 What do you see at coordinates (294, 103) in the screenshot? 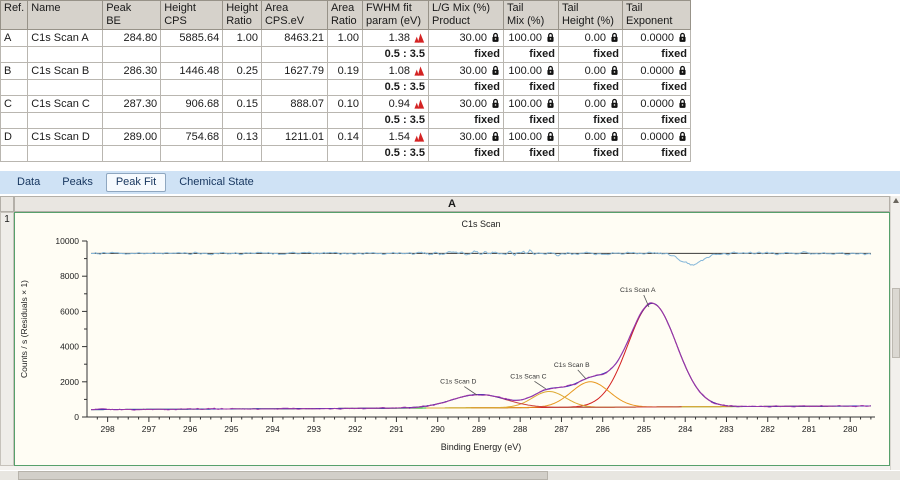
I see `cell-area_cps_ev: 888.07` at bounding box center [294, 103].